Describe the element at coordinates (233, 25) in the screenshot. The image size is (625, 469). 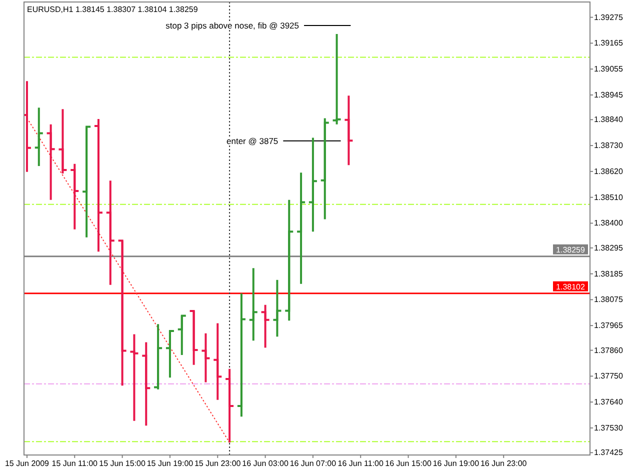
I see `annotation: stop 3 pips above nose, fib @ 3925` at that location.